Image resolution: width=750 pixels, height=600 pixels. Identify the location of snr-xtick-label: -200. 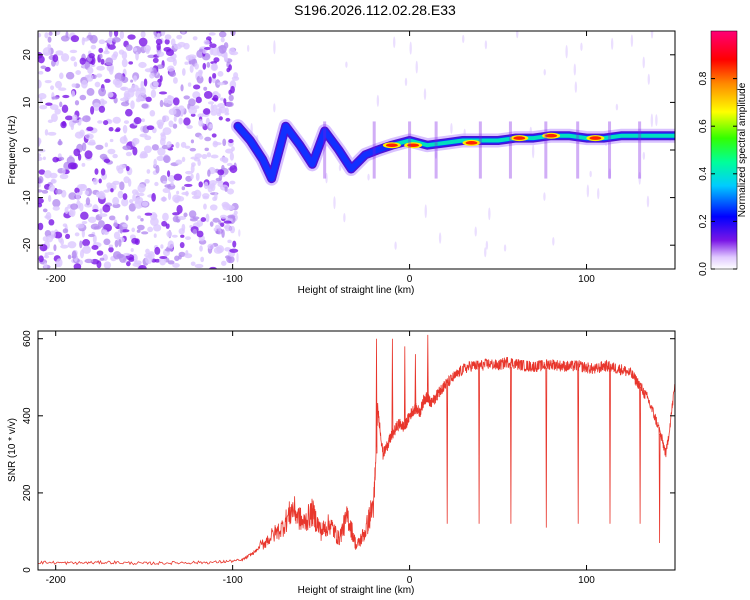
(56, 580).